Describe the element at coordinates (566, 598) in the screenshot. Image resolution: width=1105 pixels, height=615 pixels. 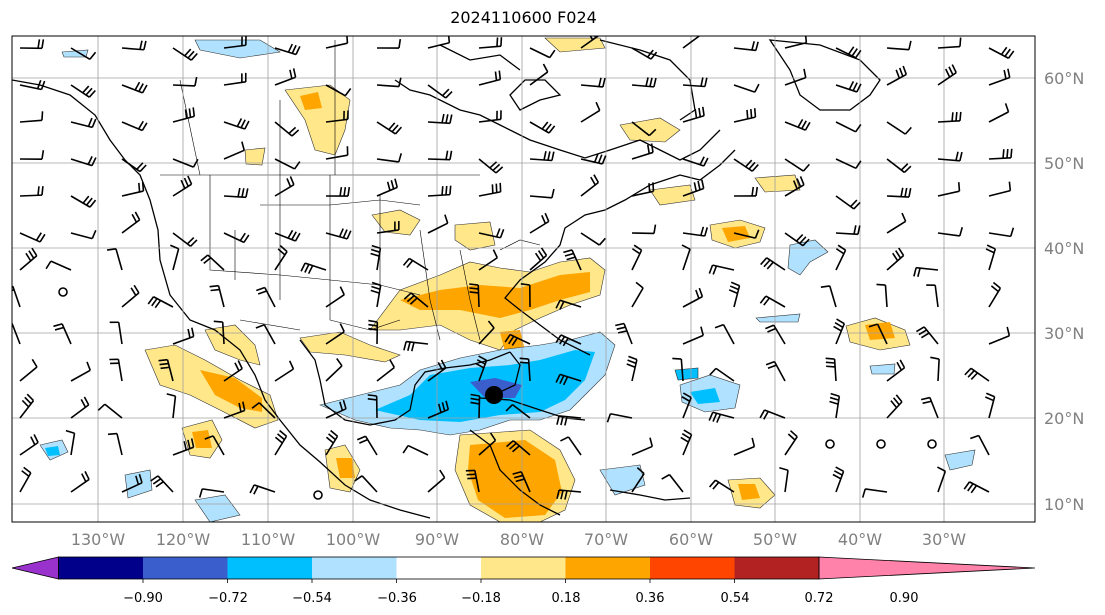
I see `colorbar-tick: 0.18` at that location.